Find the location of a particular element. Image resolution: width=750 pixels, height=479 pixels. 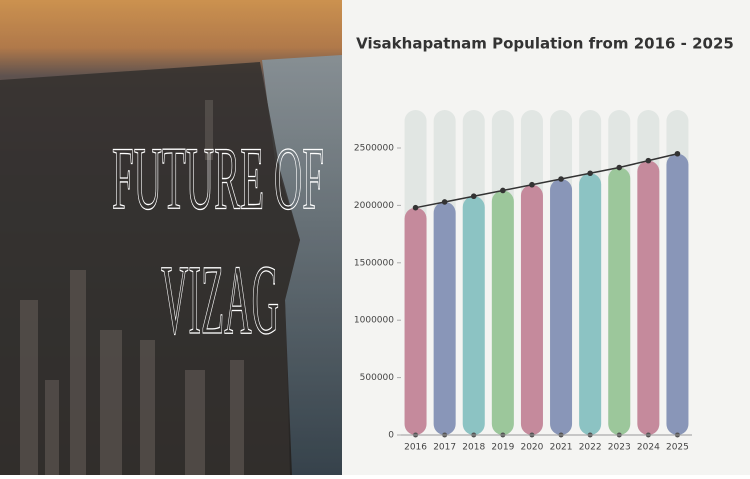

poster-line: FUTURE OF is located at coordinates (218, 179).